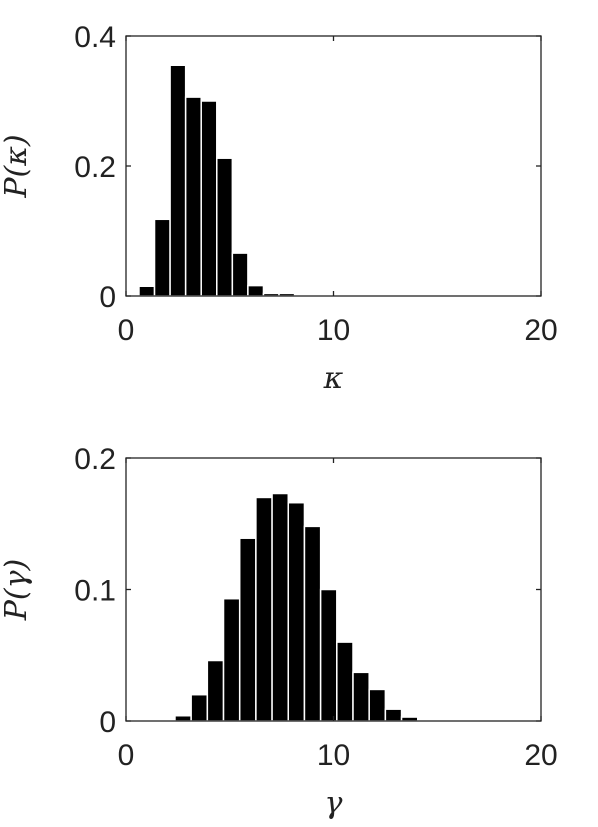 Image resolution: width=598 pixels, height=827 pixels. Describe the element at coordinates (334, 803) in the screenshot. I see `gamma-x-axis-label: γ` at that location.